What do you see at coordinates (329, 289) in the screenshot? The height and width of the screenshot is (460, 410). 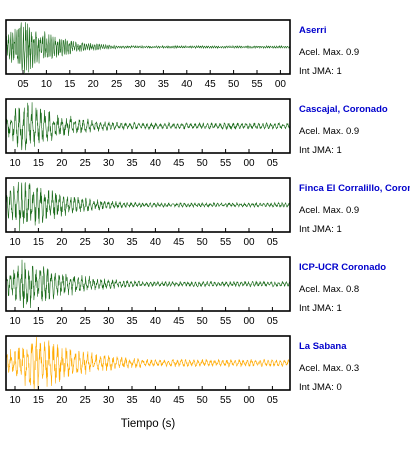 I see `max-accel-text: Acel. Max. 0.8` at bounding box center [329, 289].